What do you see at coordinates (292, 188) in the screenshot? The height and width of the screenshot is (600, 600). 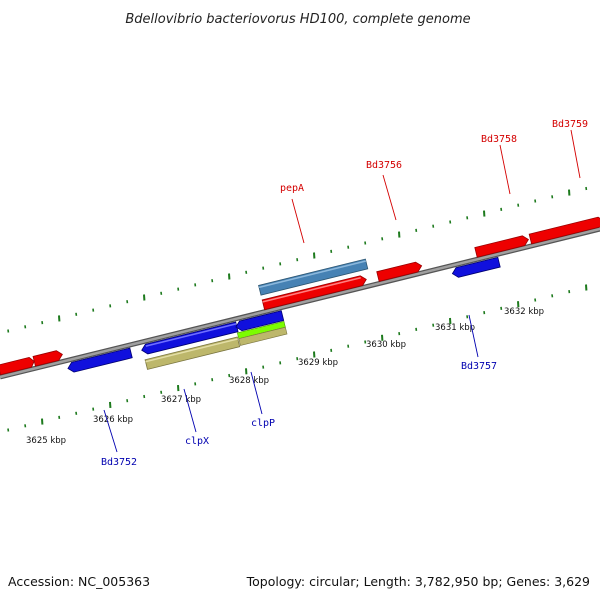 I see `gene-label-pepA: pepA` at bounding box center [292, 188].